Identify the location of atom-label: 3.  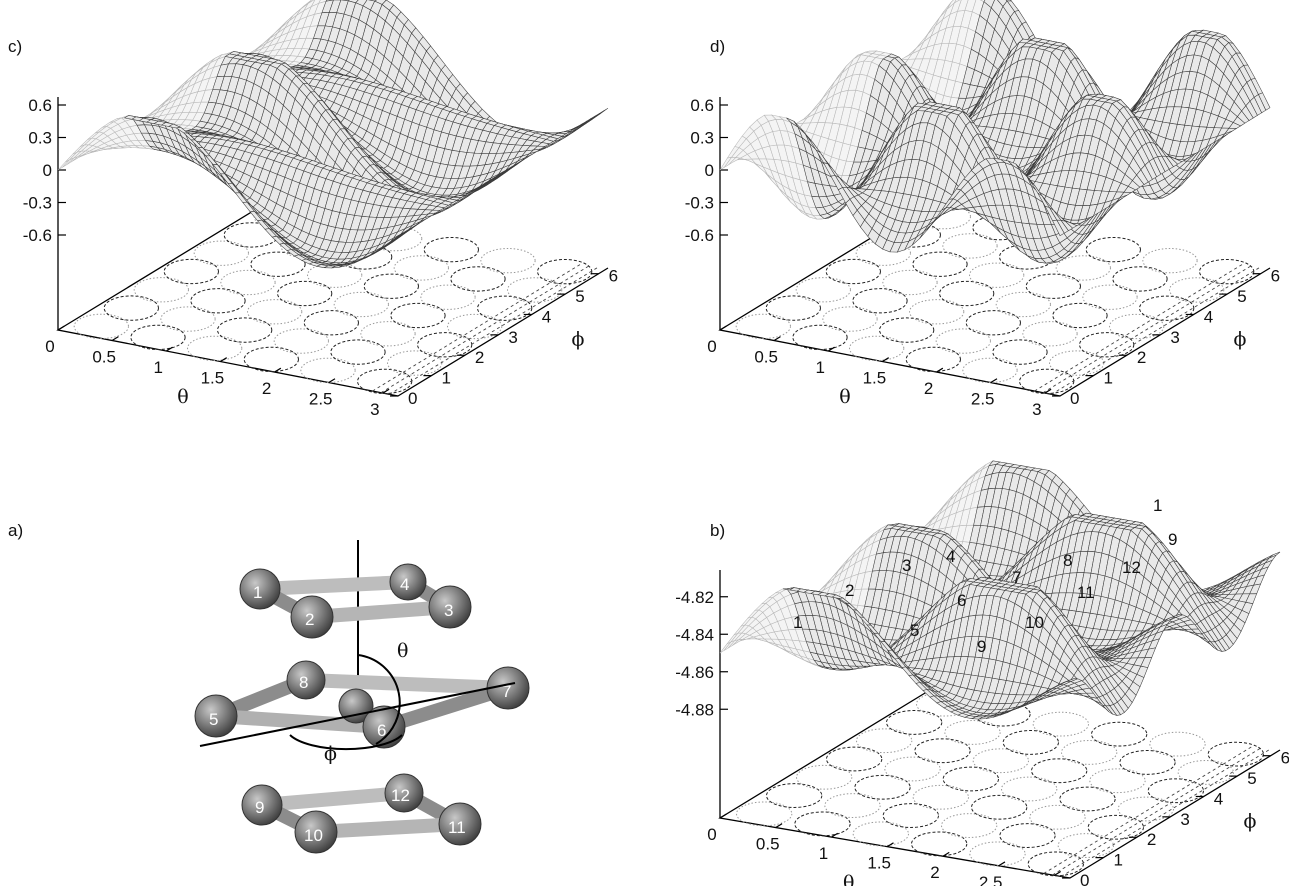
(448, 610).